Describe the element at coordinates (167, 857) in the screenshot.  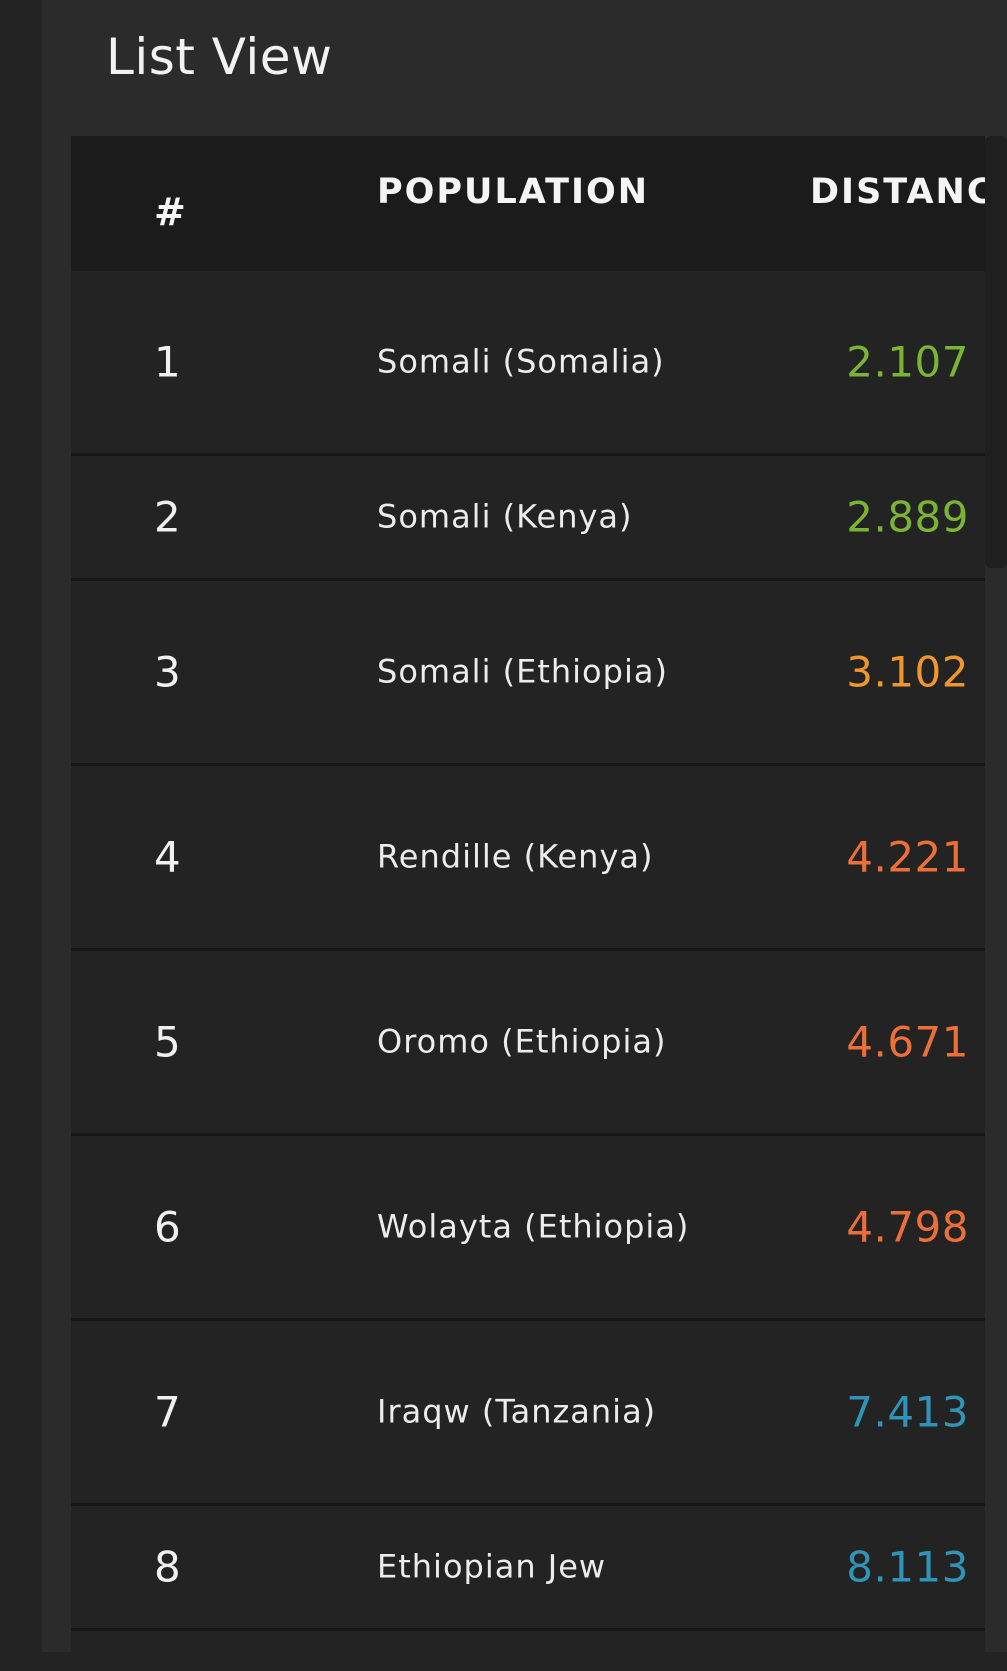
I see `row-rank: 4` at that location.